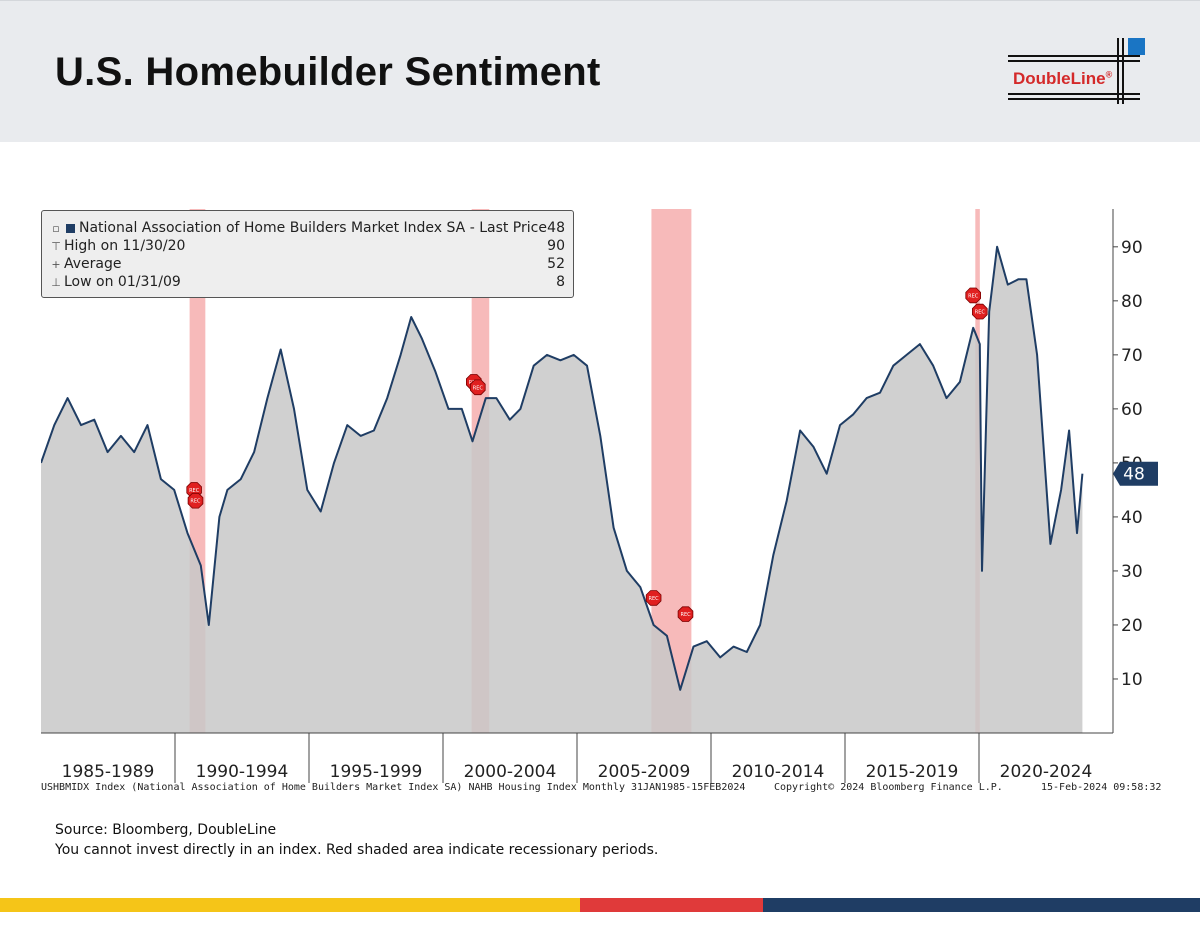 The height and width of the screenshot is (927, 1200). I want to click on y-axis-ticks: 102030405060708090, so click(1128, 464).